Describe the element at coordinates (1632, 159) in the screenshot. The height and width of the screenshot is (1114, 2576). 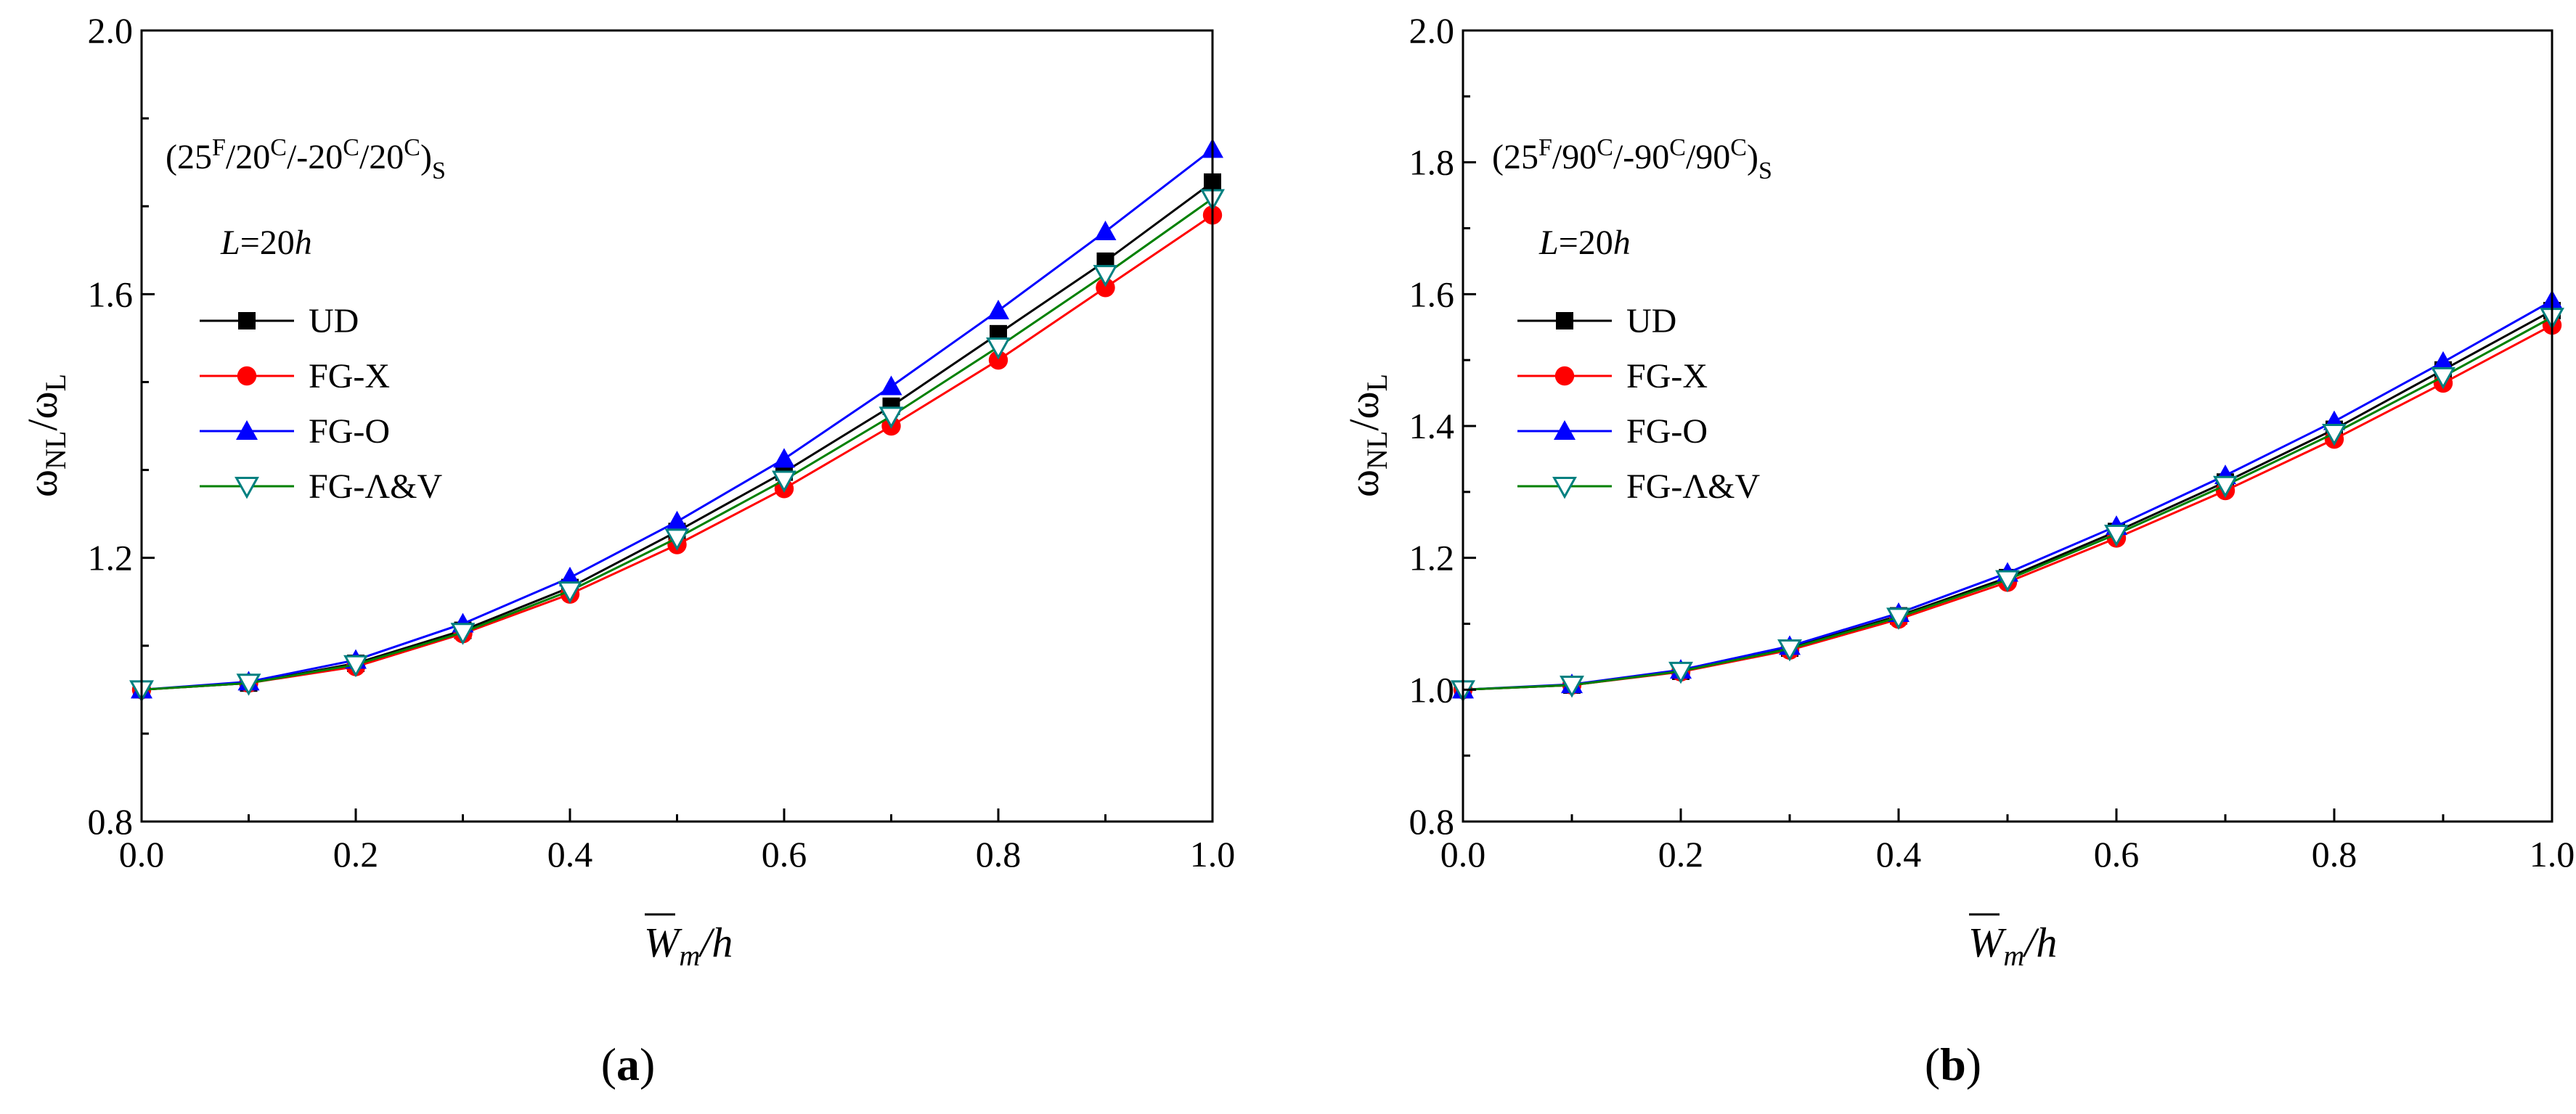
I see `layup-annotation-b: (25F/90C/-90C/90C)S` at that location.